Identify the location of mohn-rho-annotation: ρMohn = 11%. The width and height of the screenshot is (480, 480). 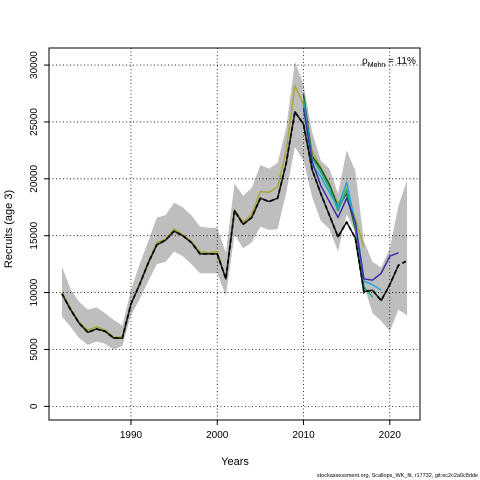
(389, 62).